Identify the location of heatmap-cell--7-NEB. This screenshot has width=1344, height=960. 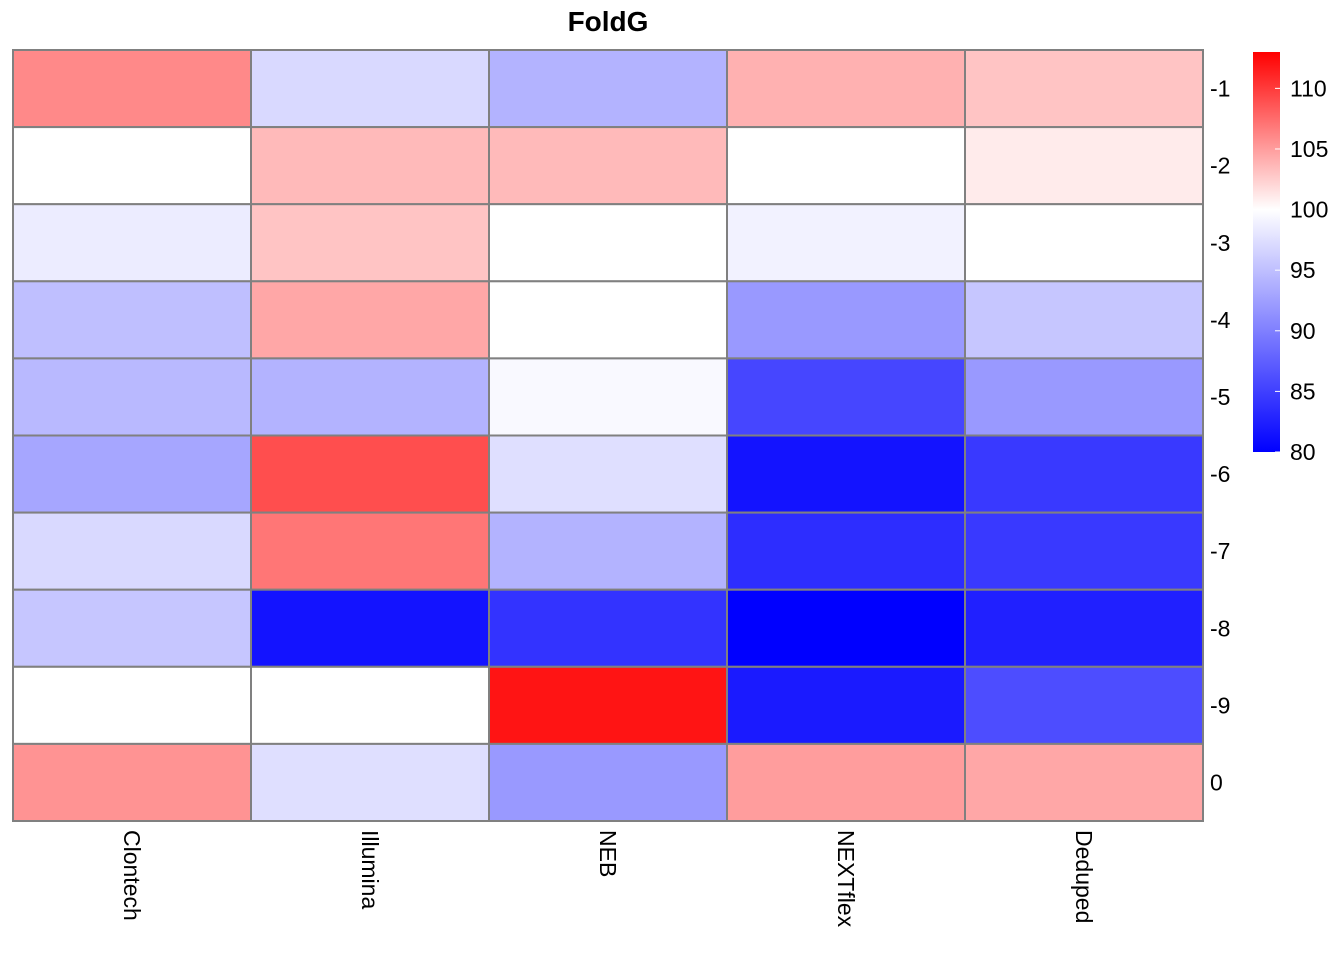
(608, 551).